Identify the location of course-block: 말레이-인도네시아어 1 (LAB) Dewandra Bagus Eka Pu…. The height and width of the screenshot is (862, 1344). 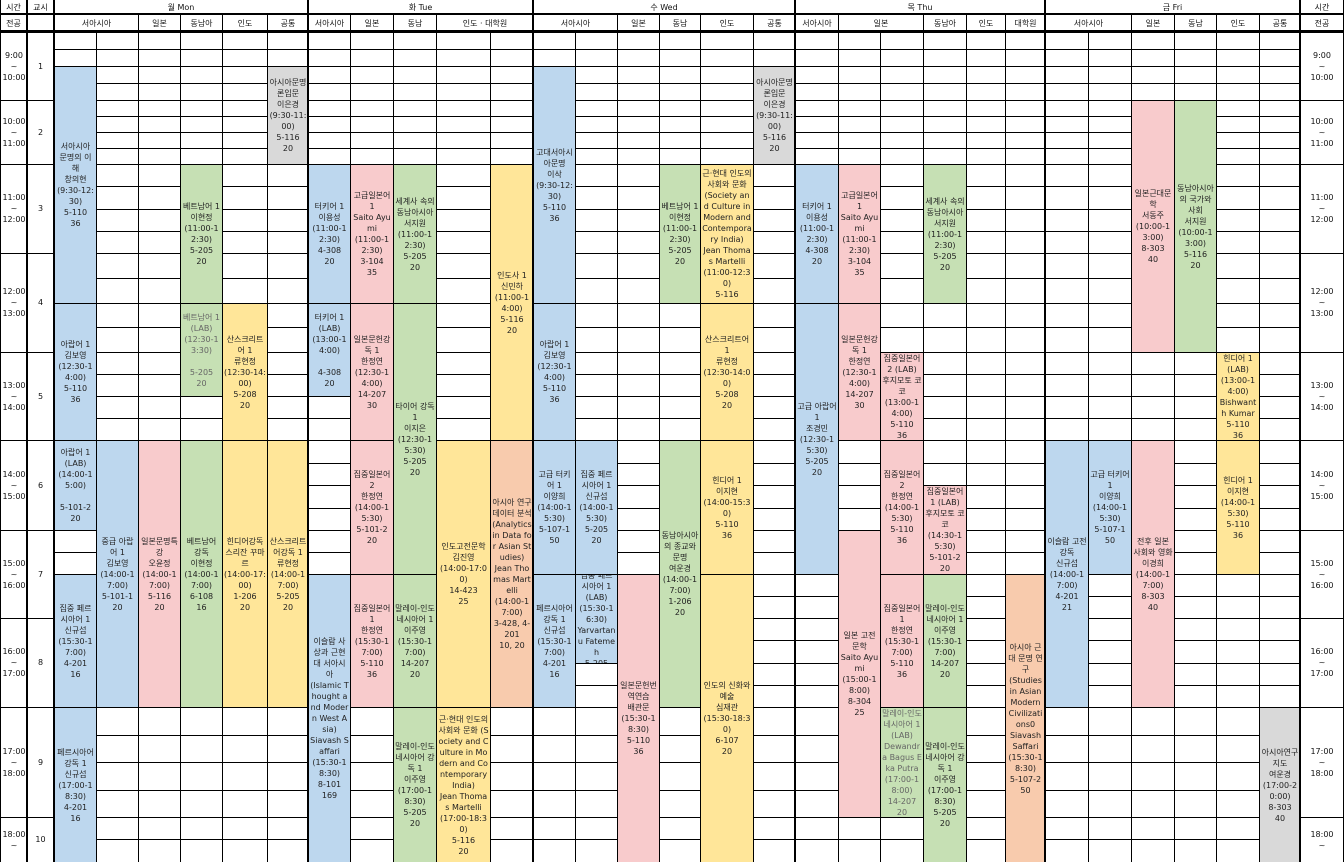
(902, 762).